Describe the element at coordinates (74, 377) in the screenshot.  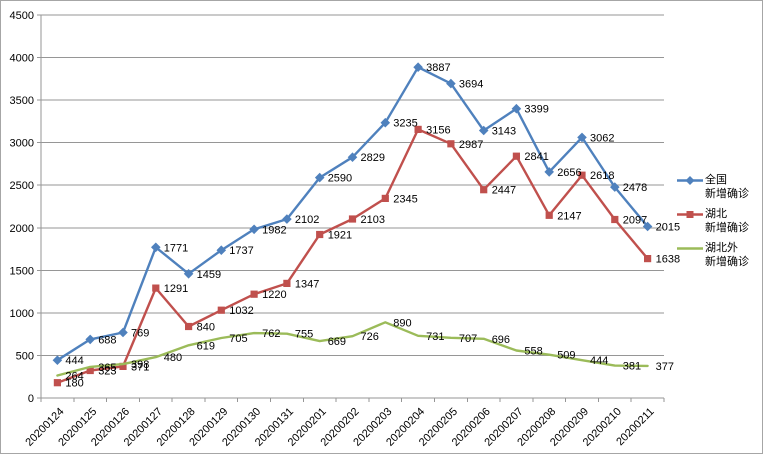
I see `data-label-outside-hubei: 264` at that location.